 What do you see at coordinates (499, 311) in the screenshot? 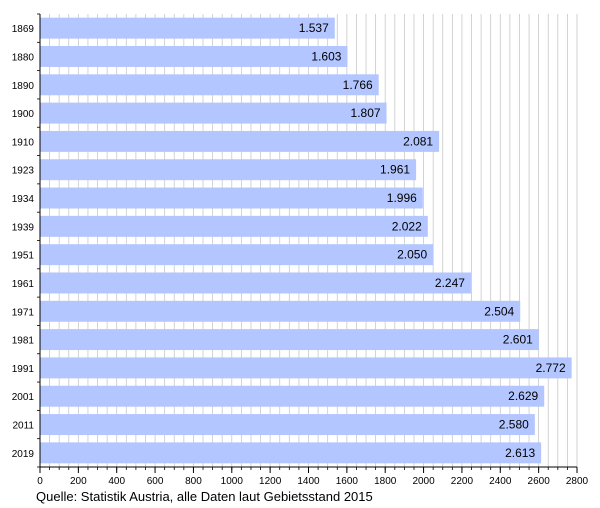
I see `data-label: 2.504` at bounding box center [499, 311].